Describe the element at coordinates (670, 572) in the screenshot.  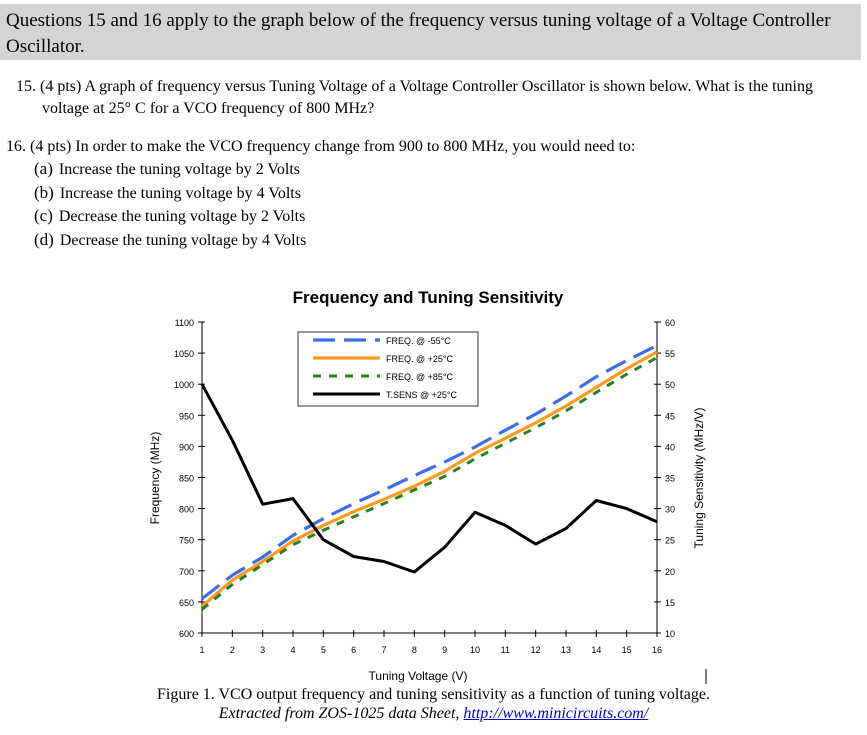
I see `y2-tick-label: 20` at that location.